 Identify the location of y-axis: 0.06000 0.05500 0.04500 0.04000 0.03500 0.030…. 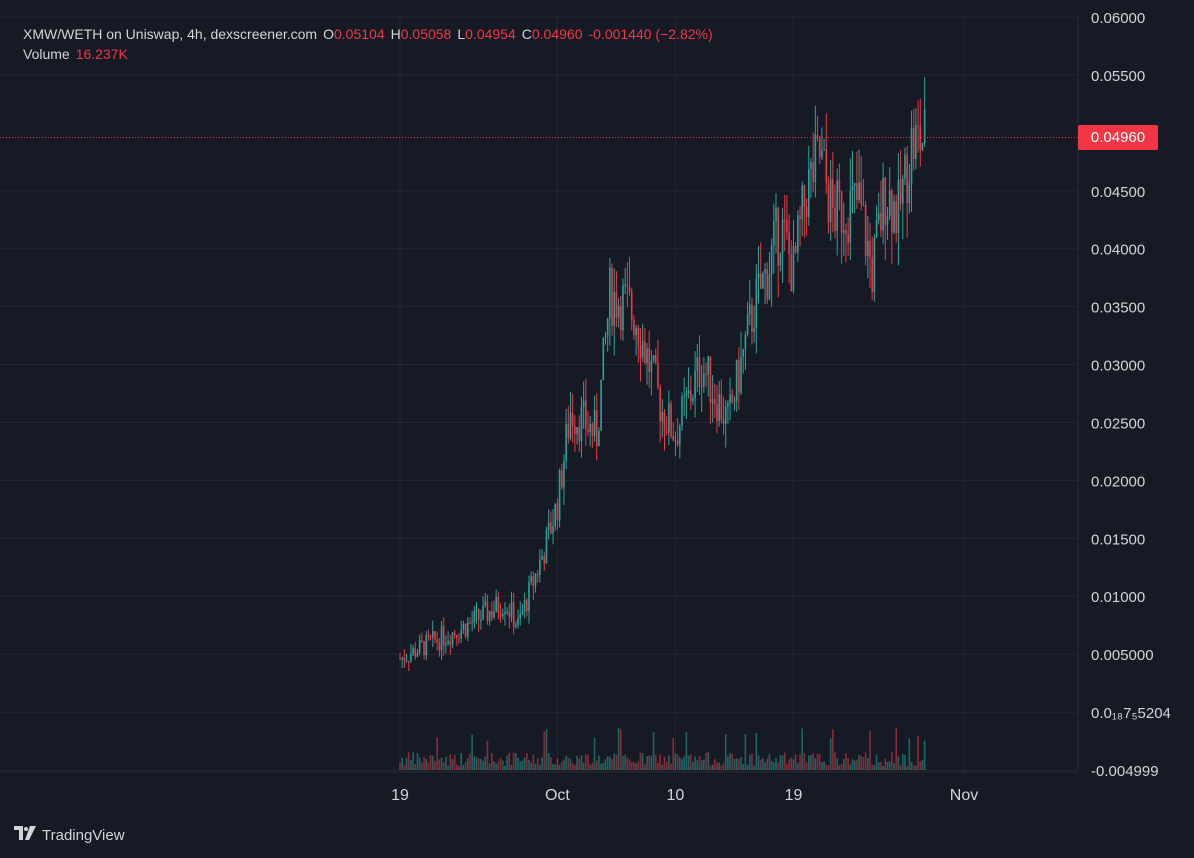
(1131, 395).